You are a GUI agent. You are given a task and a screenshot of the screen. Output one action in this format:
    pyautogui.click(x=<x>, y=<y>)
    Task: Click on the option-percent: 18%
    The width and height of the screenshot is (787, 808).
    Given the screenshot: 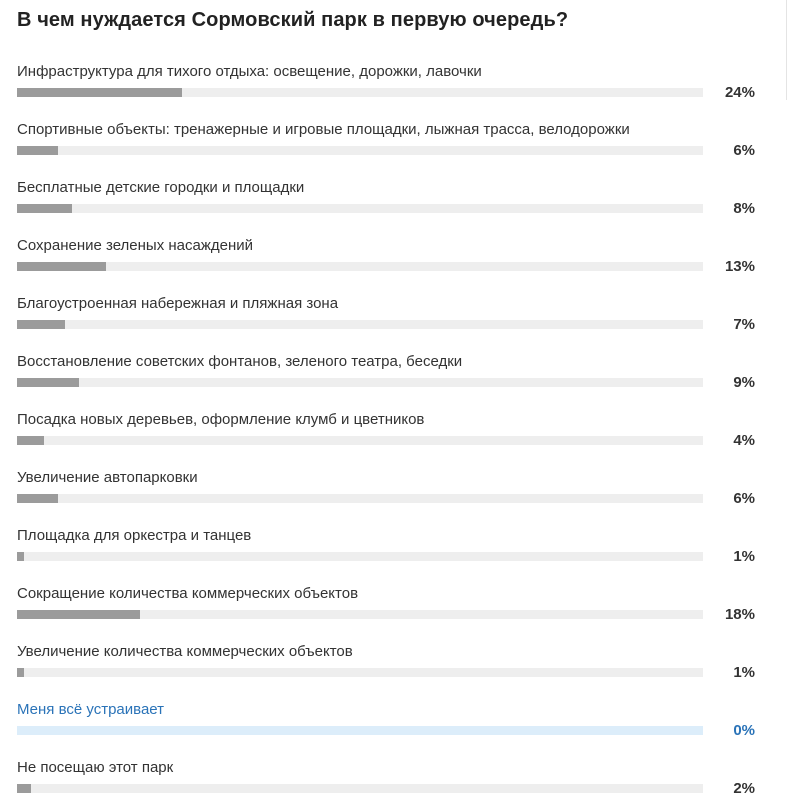 What is the action you would take?
    pyautogui.click(x=739, y=614)
    